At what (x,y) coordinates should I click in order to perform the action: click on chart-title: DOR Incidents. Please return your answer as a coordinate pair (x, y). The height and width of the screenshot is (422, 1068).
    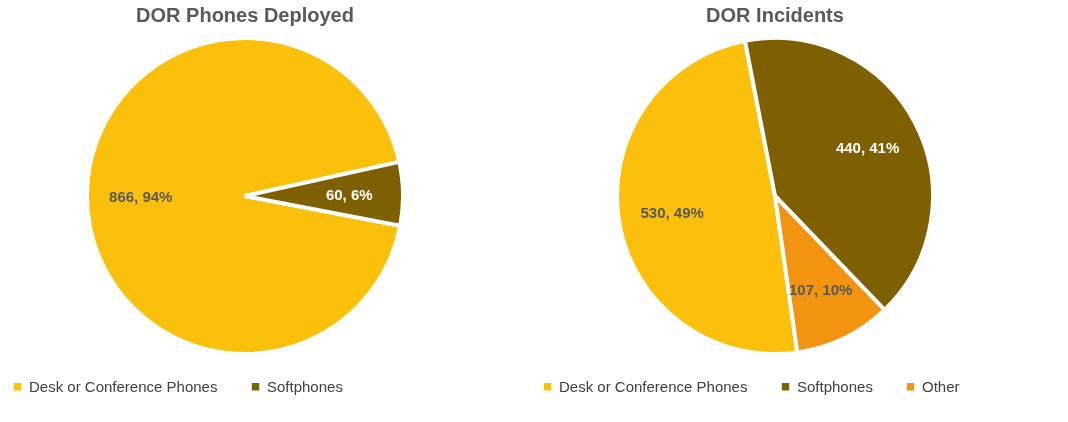
    Looking at the image, I should click on (775, 15).